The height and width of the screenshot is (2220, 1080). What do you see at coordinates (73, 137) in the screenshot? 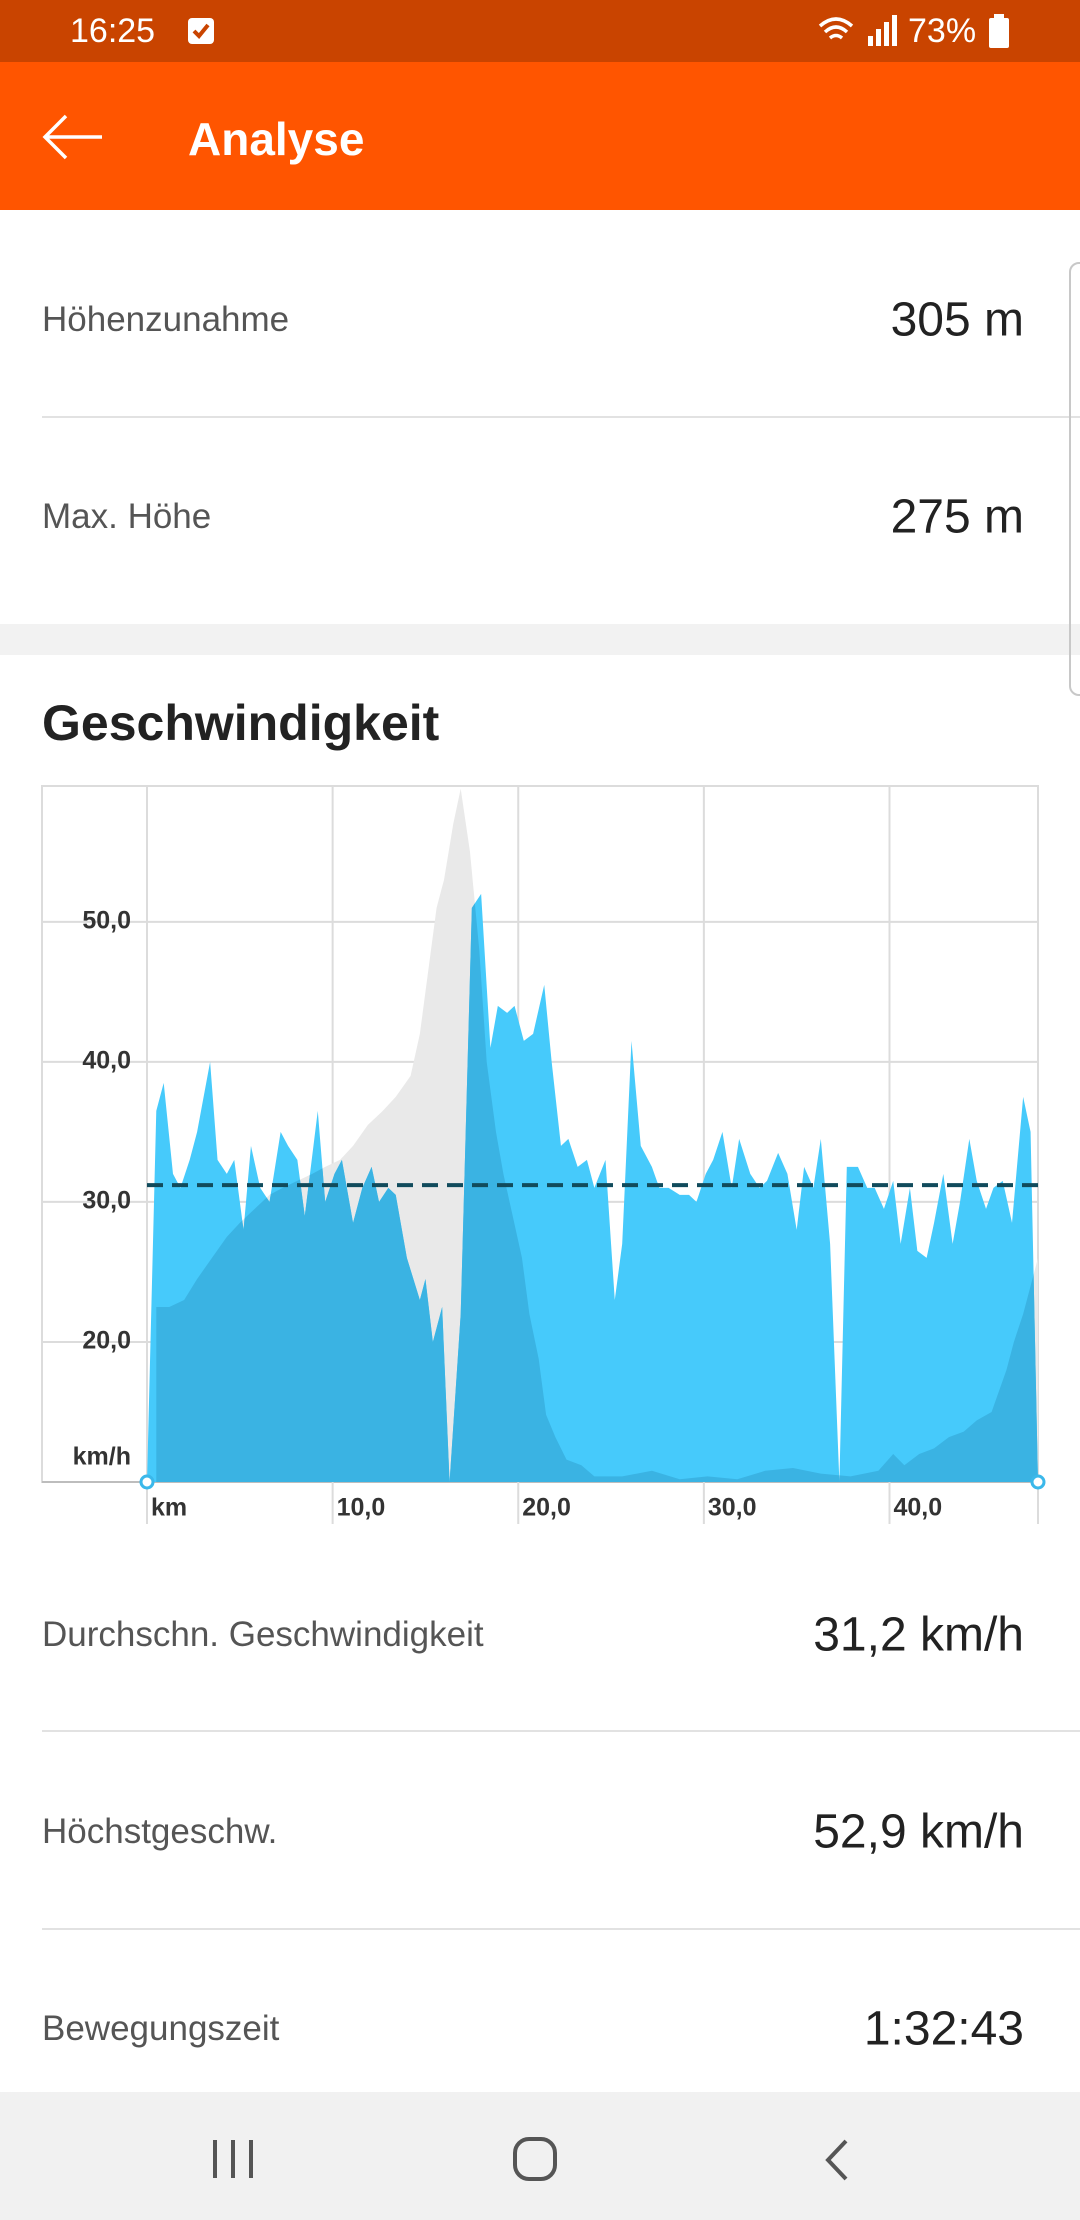
I see `back-button` at bounding box center [73, 137].